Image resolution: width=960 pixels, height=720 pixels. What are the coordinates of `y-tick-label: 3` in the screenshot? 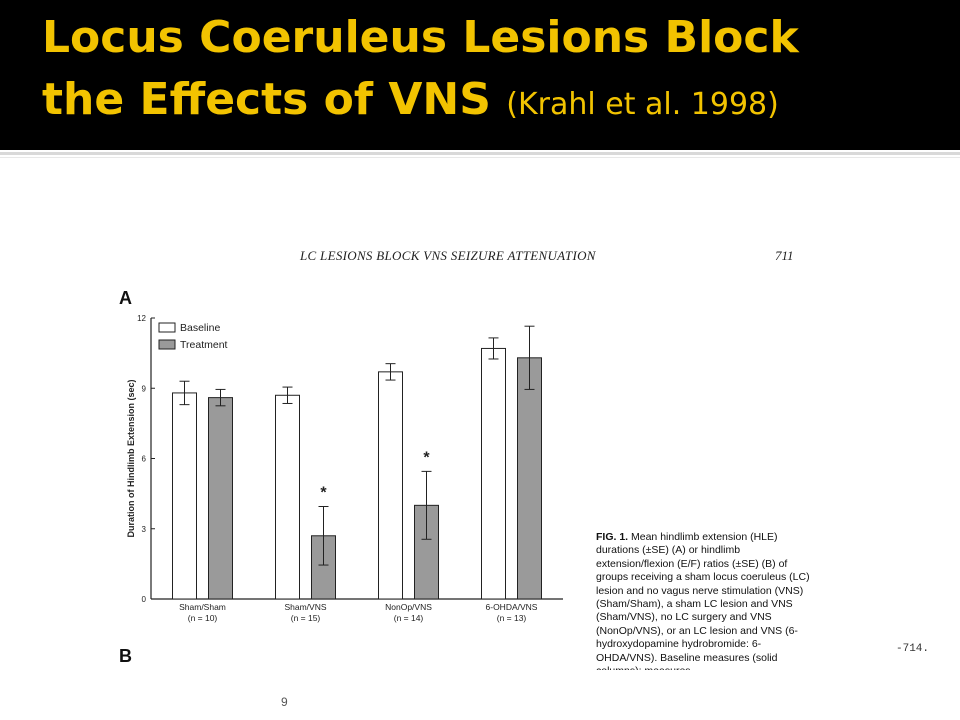 It's located at (144, 529).